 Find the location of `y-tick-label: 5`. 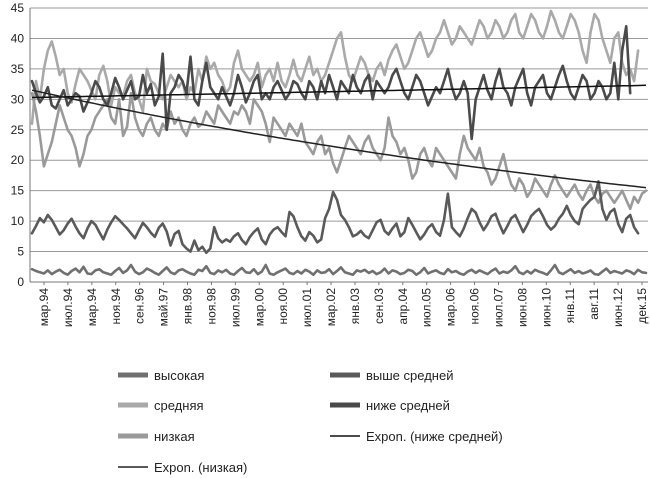

y-tick-label: 5 is located at coordinates (20, 252).